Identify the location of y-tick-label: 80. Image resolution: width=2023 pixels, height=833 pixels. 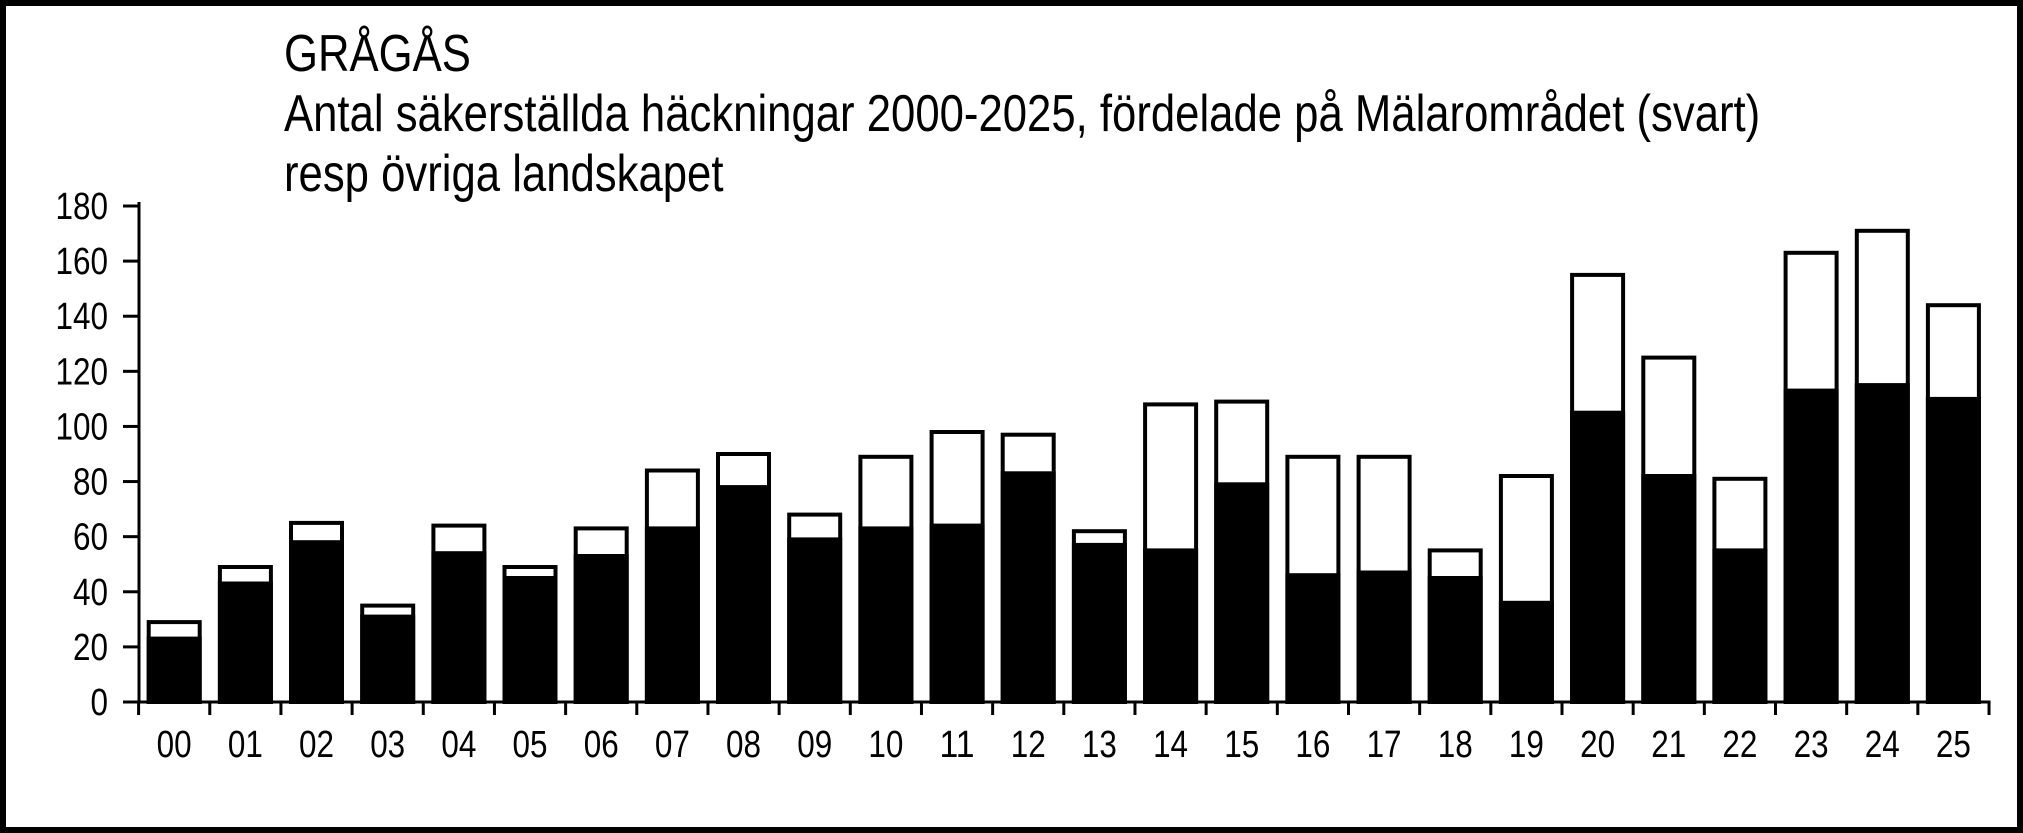
(90, 483).